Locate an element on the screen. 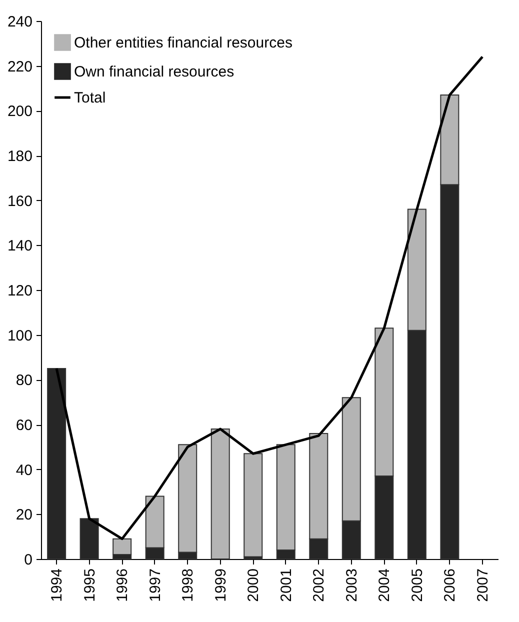 This screenshot has width=519, height=622. y-tick-label: 20 is located at coordinates (24, 515).